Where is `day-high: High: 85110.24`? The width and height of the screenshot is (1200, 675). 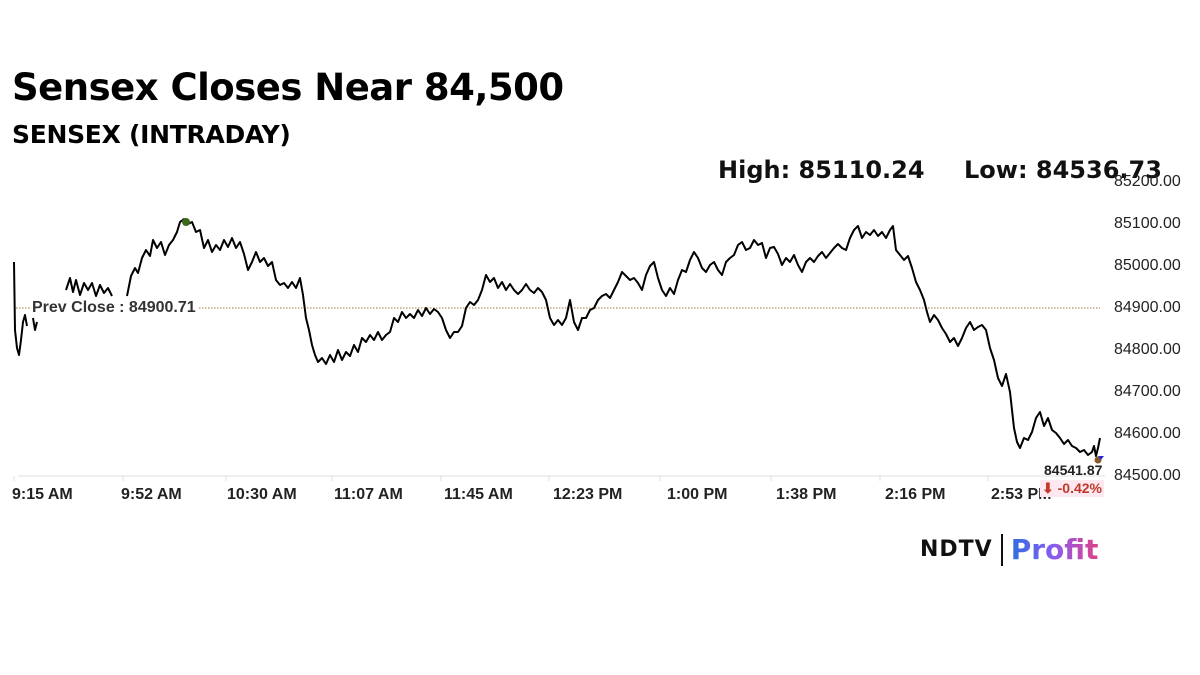
day-high: High: 85110.24 is located at coordinates (821, 170).